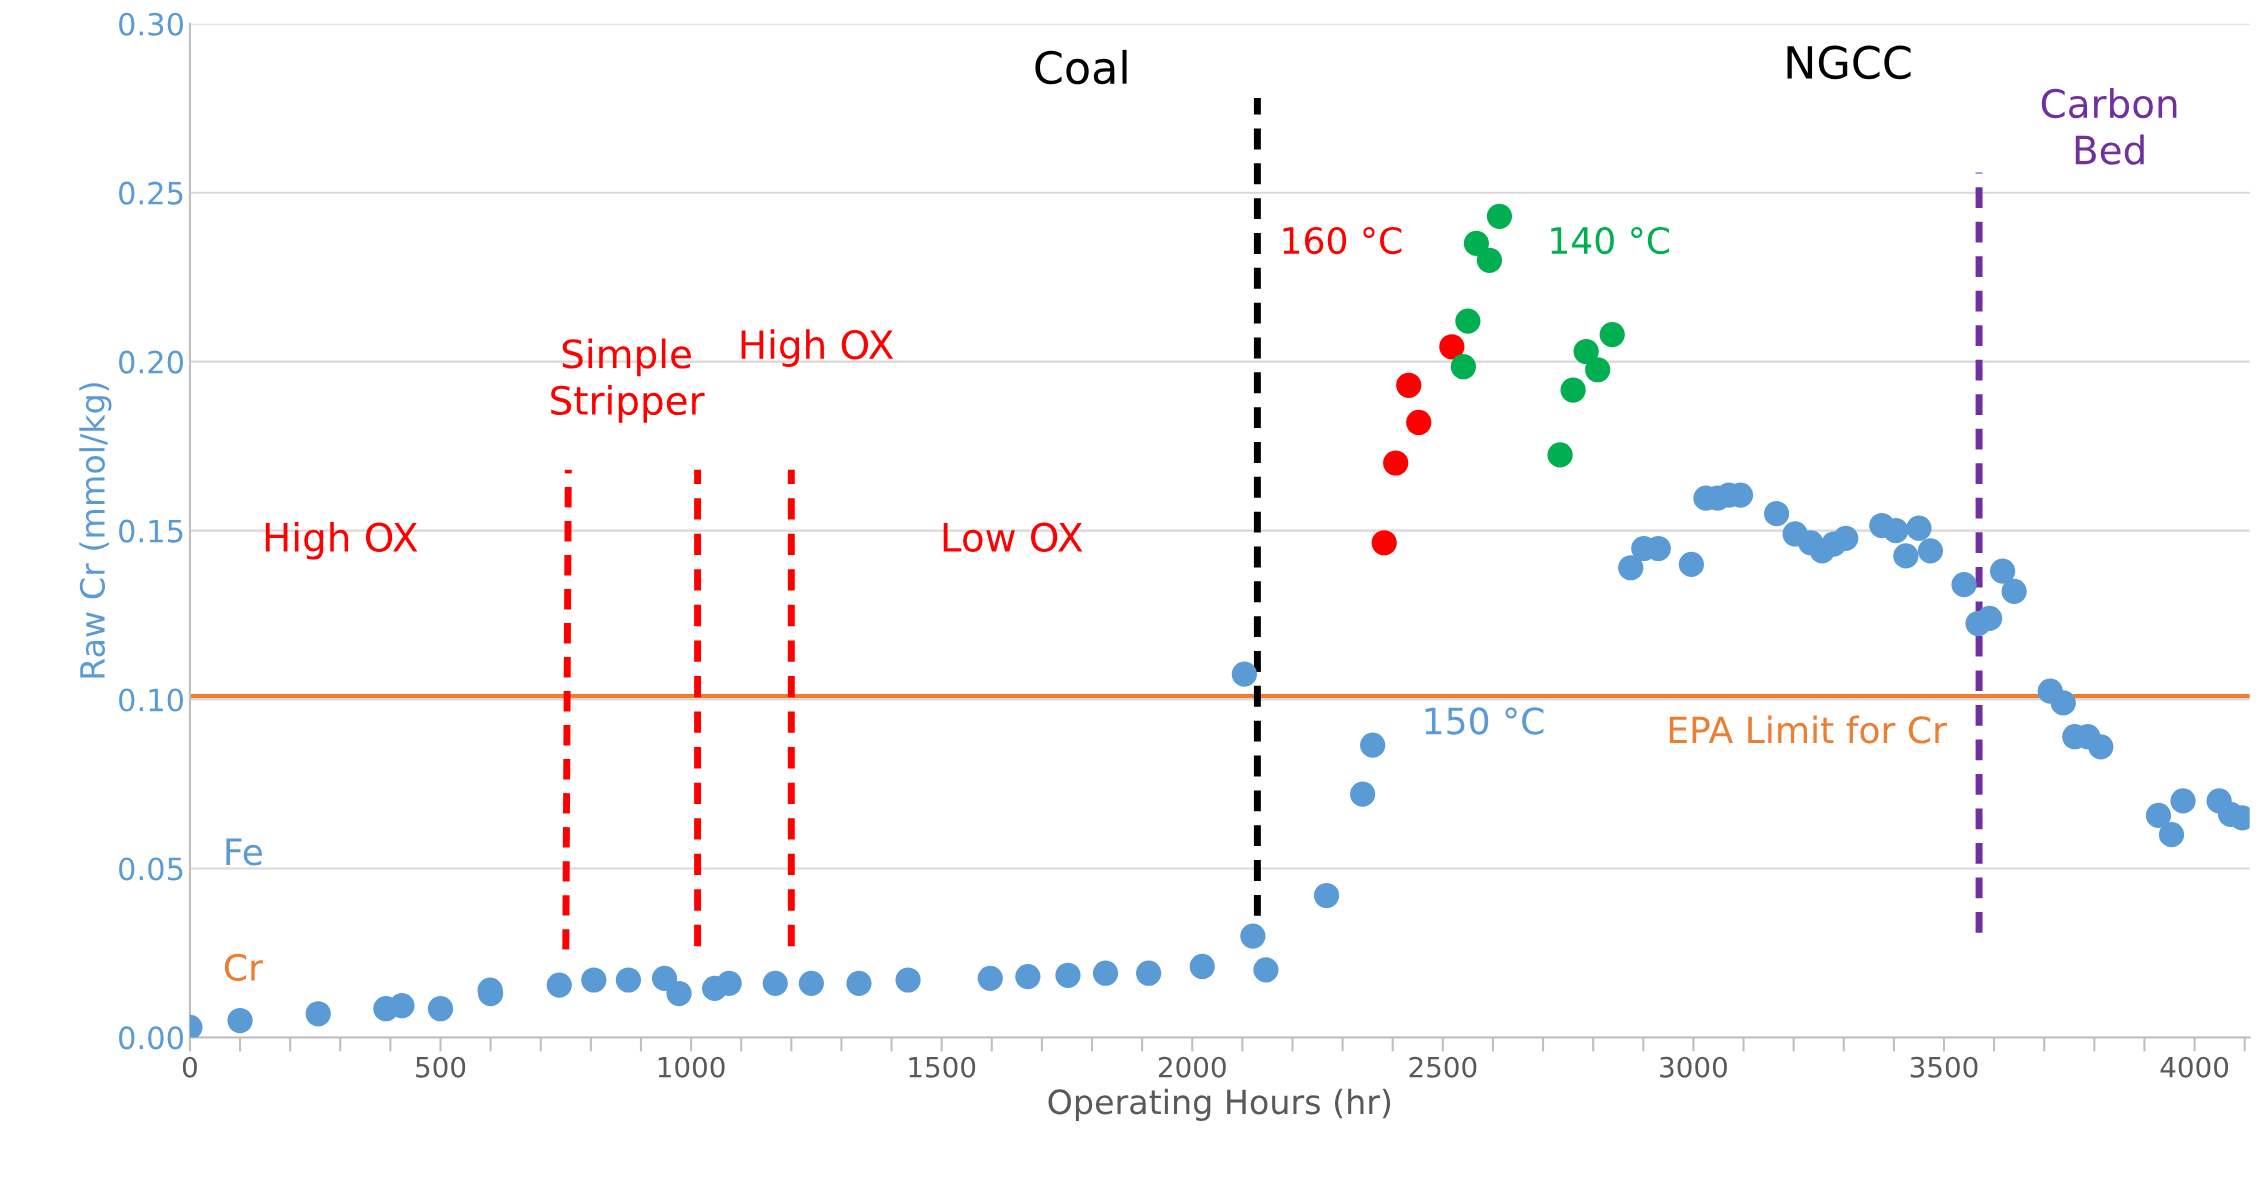 The height and width of the screenshot is (1187, 2261). I want to click on x-tick-label: 1500, so click(942, 1067).